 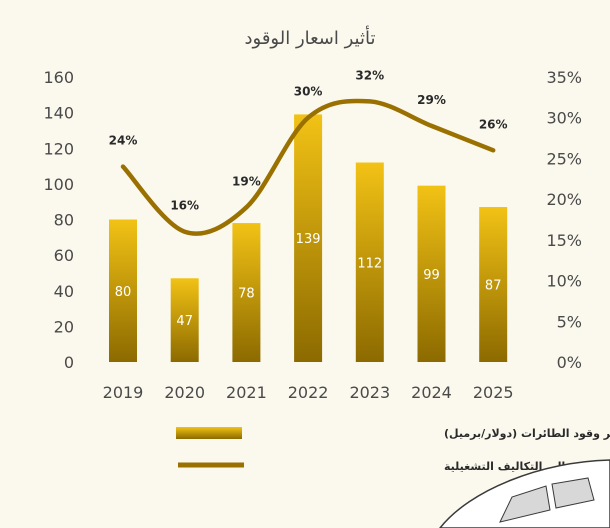 I want to click on x-axis-tick: 2022, so click(x=308, y=392).